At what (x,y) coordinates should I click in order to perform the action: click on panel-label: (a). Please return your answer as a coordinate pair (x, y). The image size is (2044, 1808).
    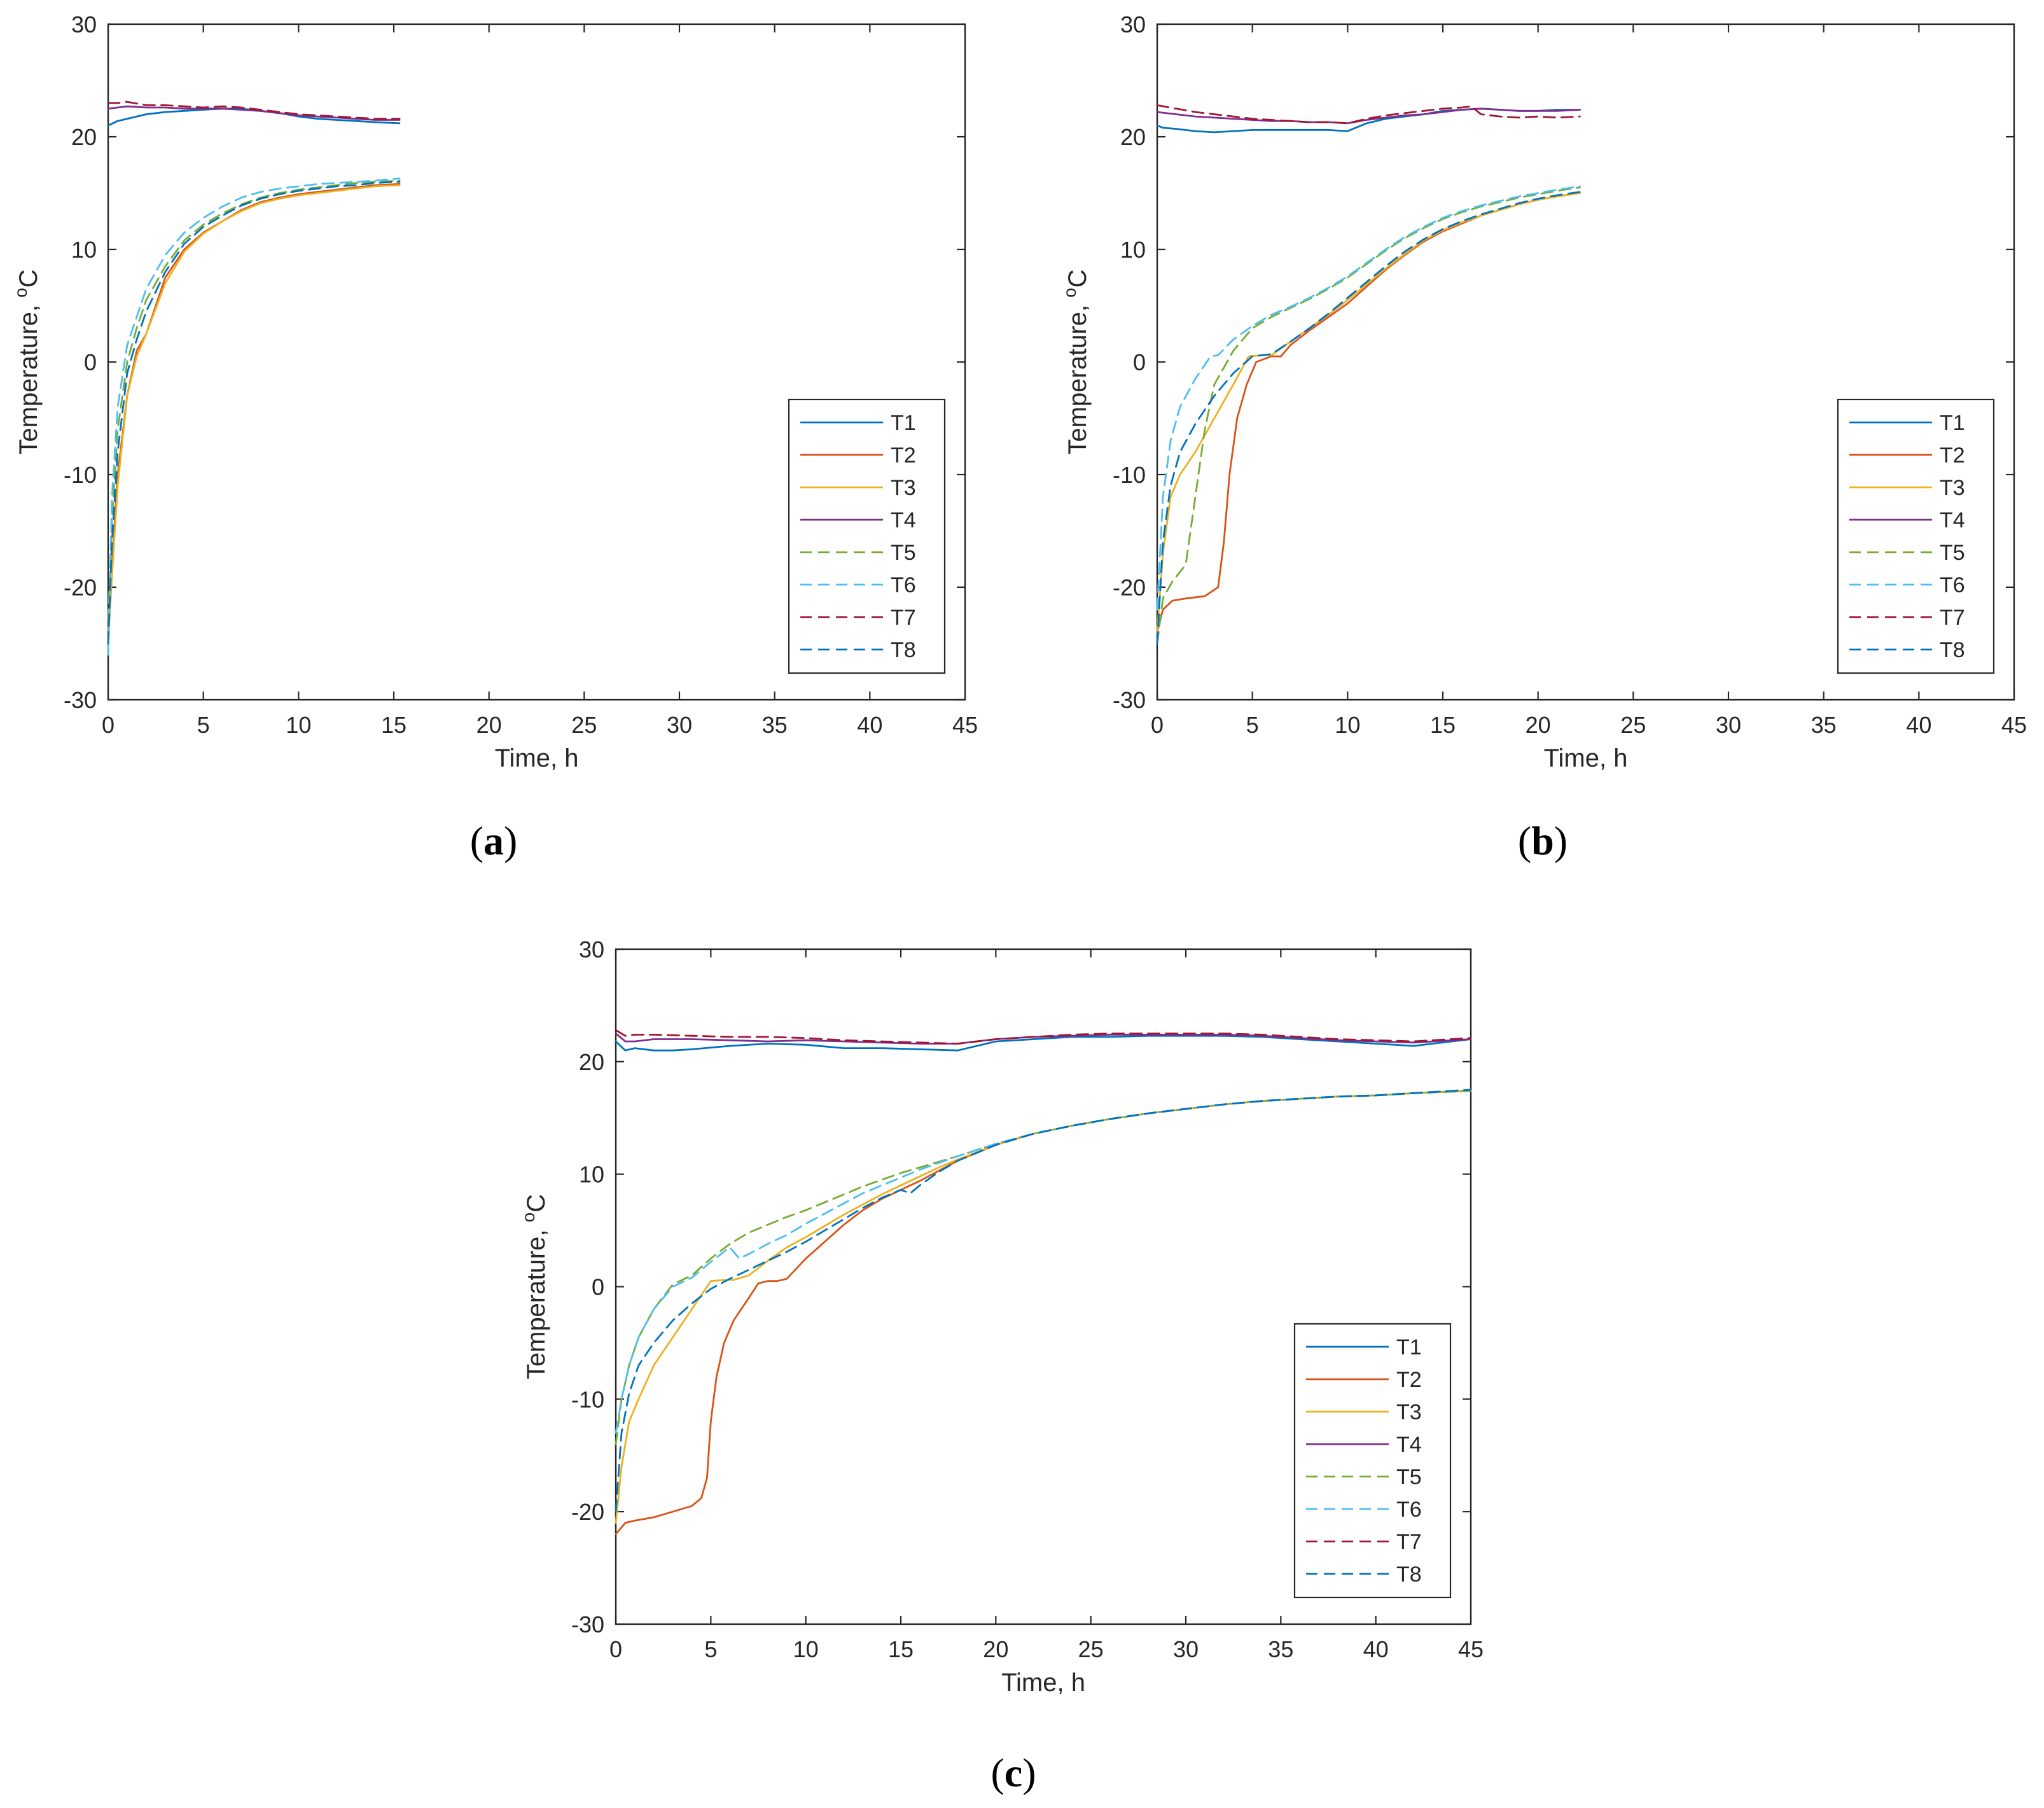
    Looking at the image, I should click on (494, 840).